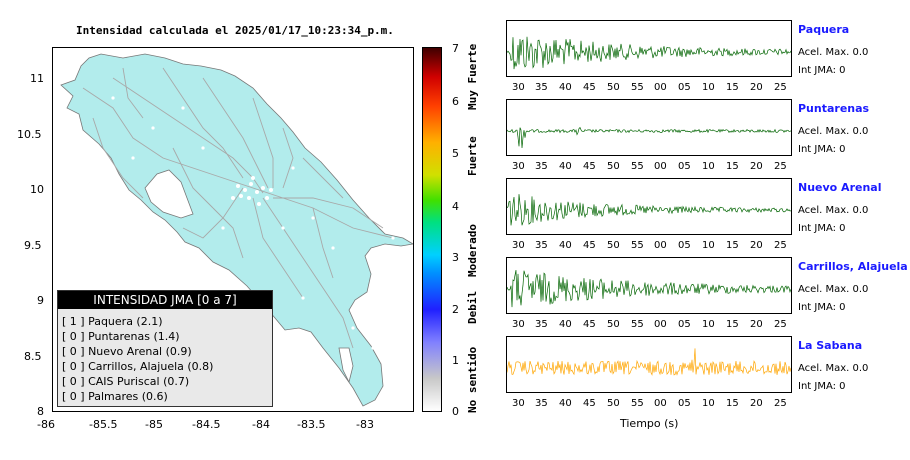 The width and height of the screenshot is (910, 460). What do you see at coordinates (455, 257) in the screenshot?
I see `colorbar-tick: 3` at bounding box center [455, 257].